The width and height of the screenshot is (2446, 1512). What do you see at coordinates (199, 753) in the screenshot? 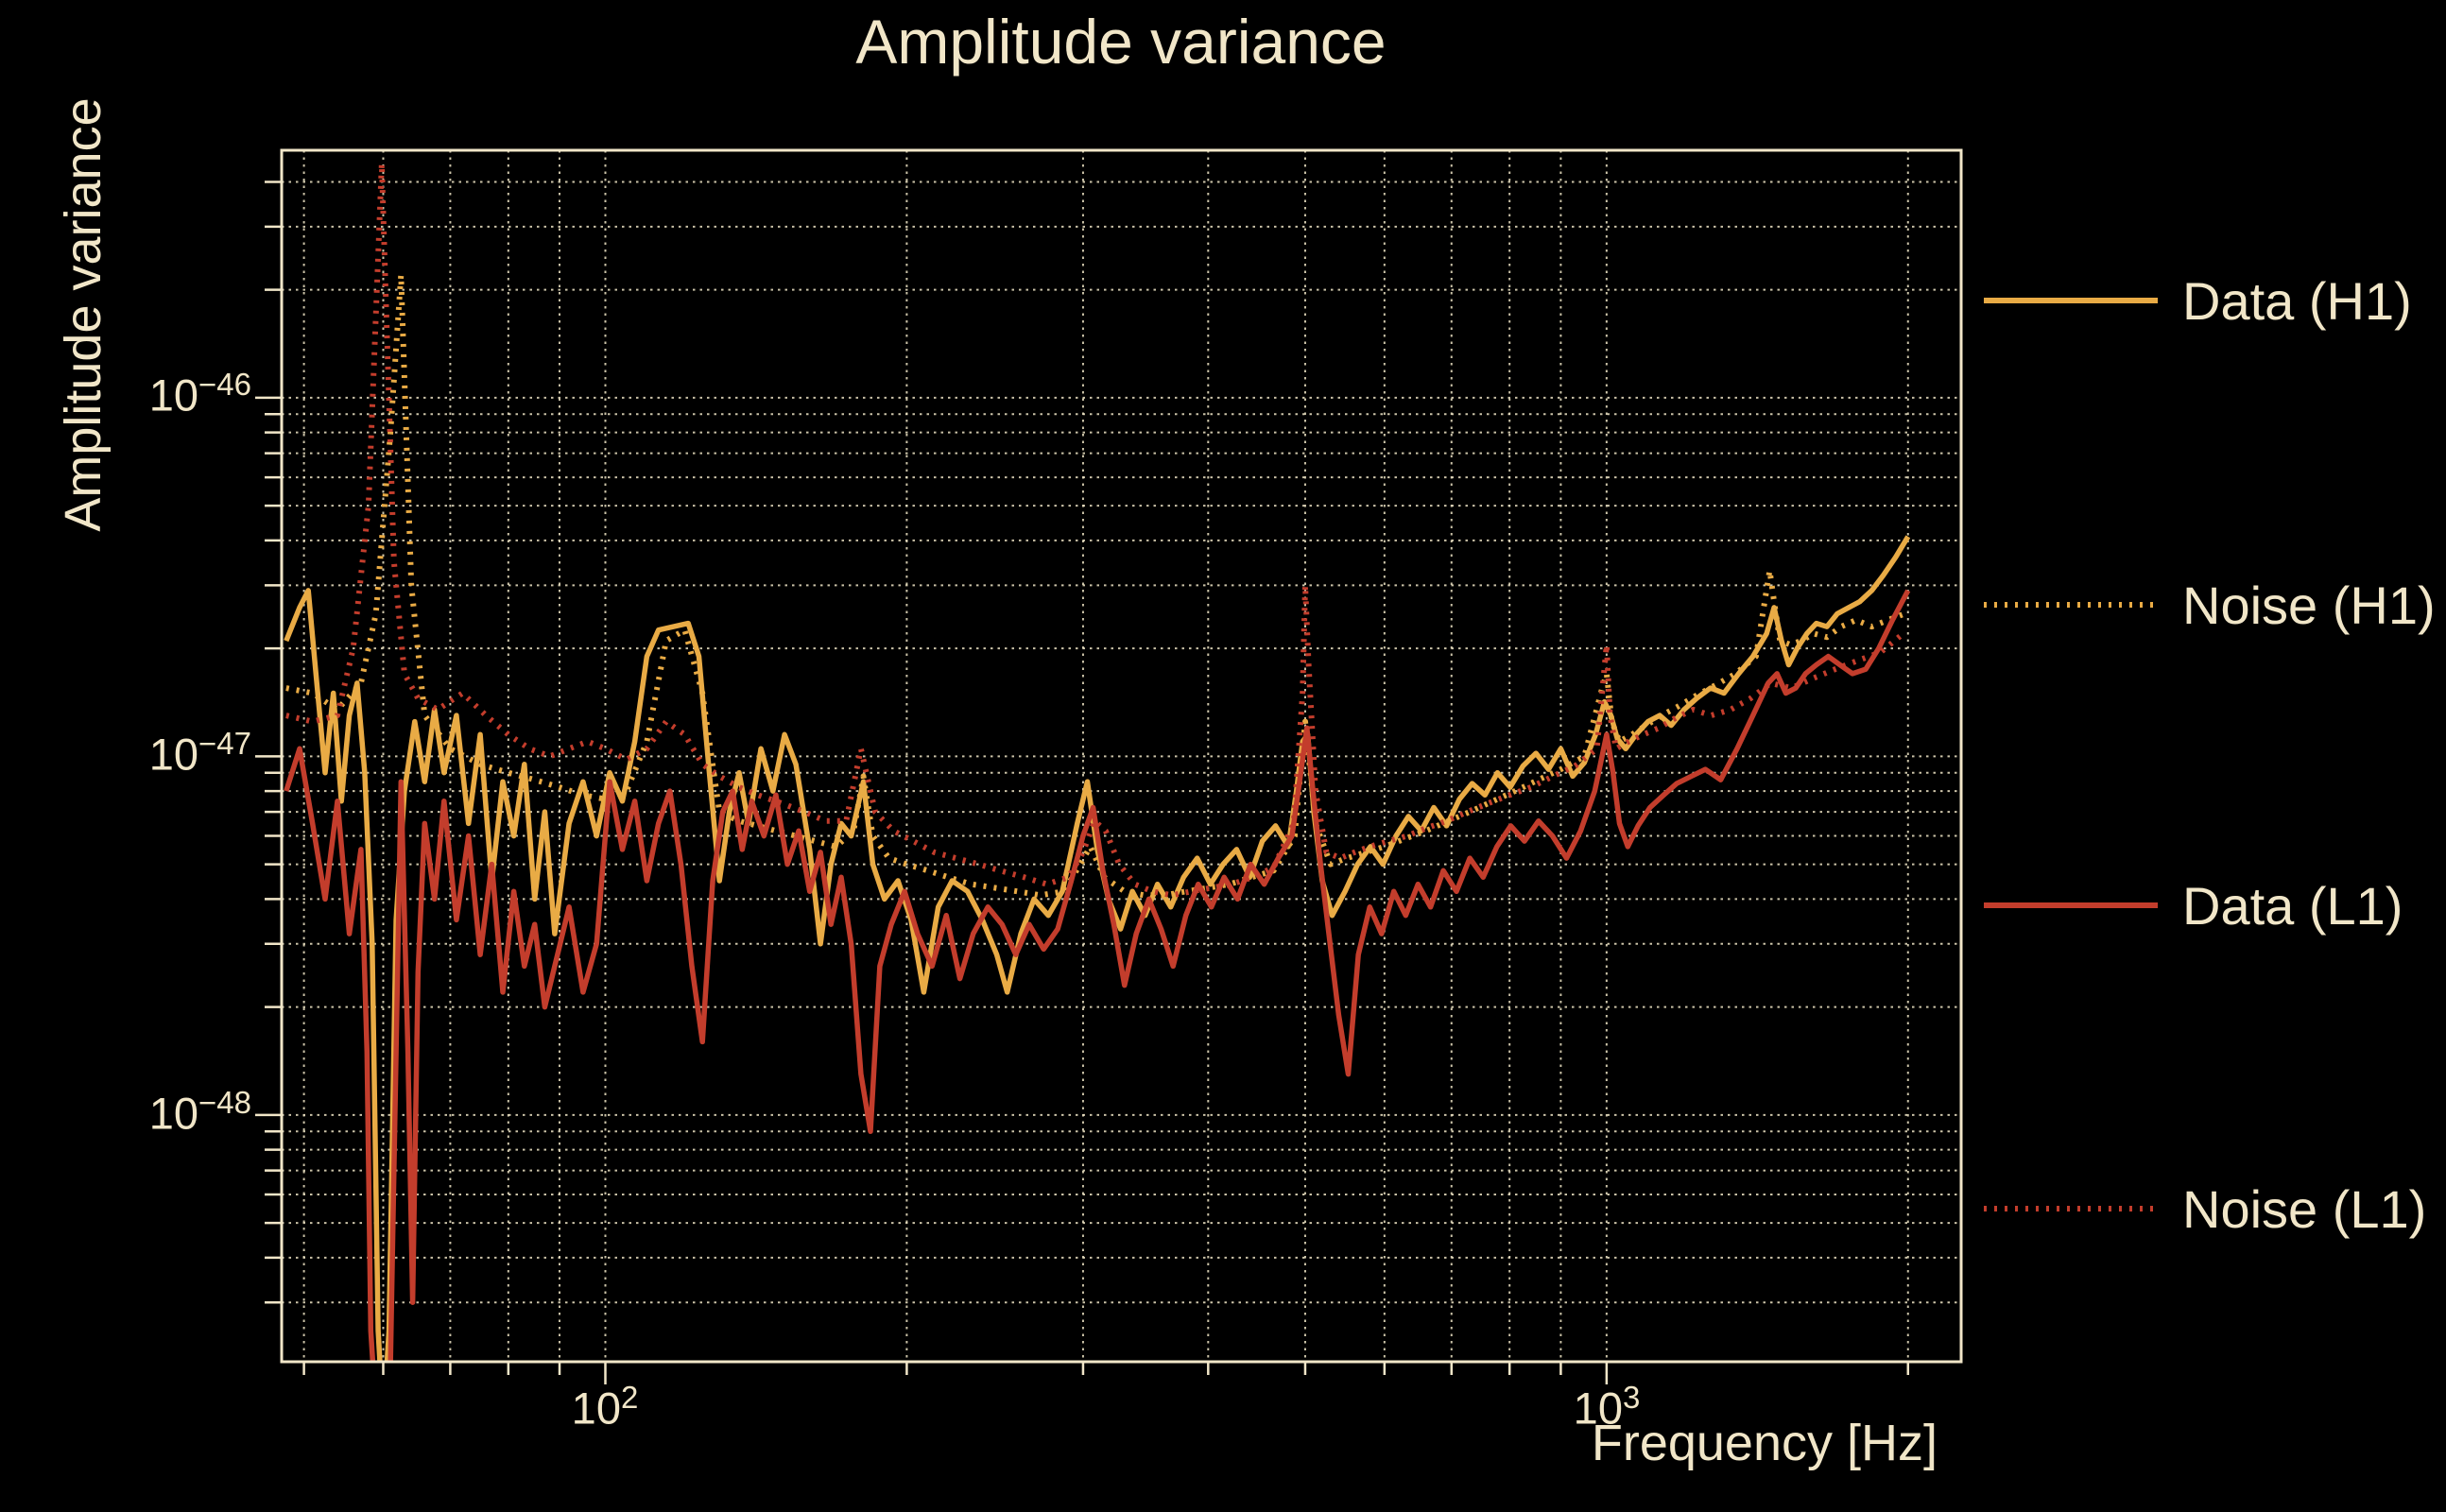
I see `y-tick-label-1e-47: 10−47` at bounding box center [199, 753].